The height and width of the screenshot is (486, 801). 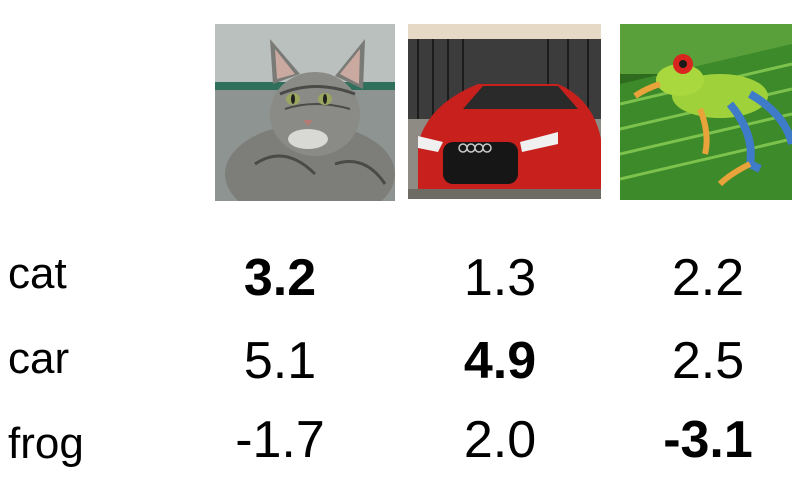 I want to click on score-car-image-car: 4.9, so click(x=500, y=361).